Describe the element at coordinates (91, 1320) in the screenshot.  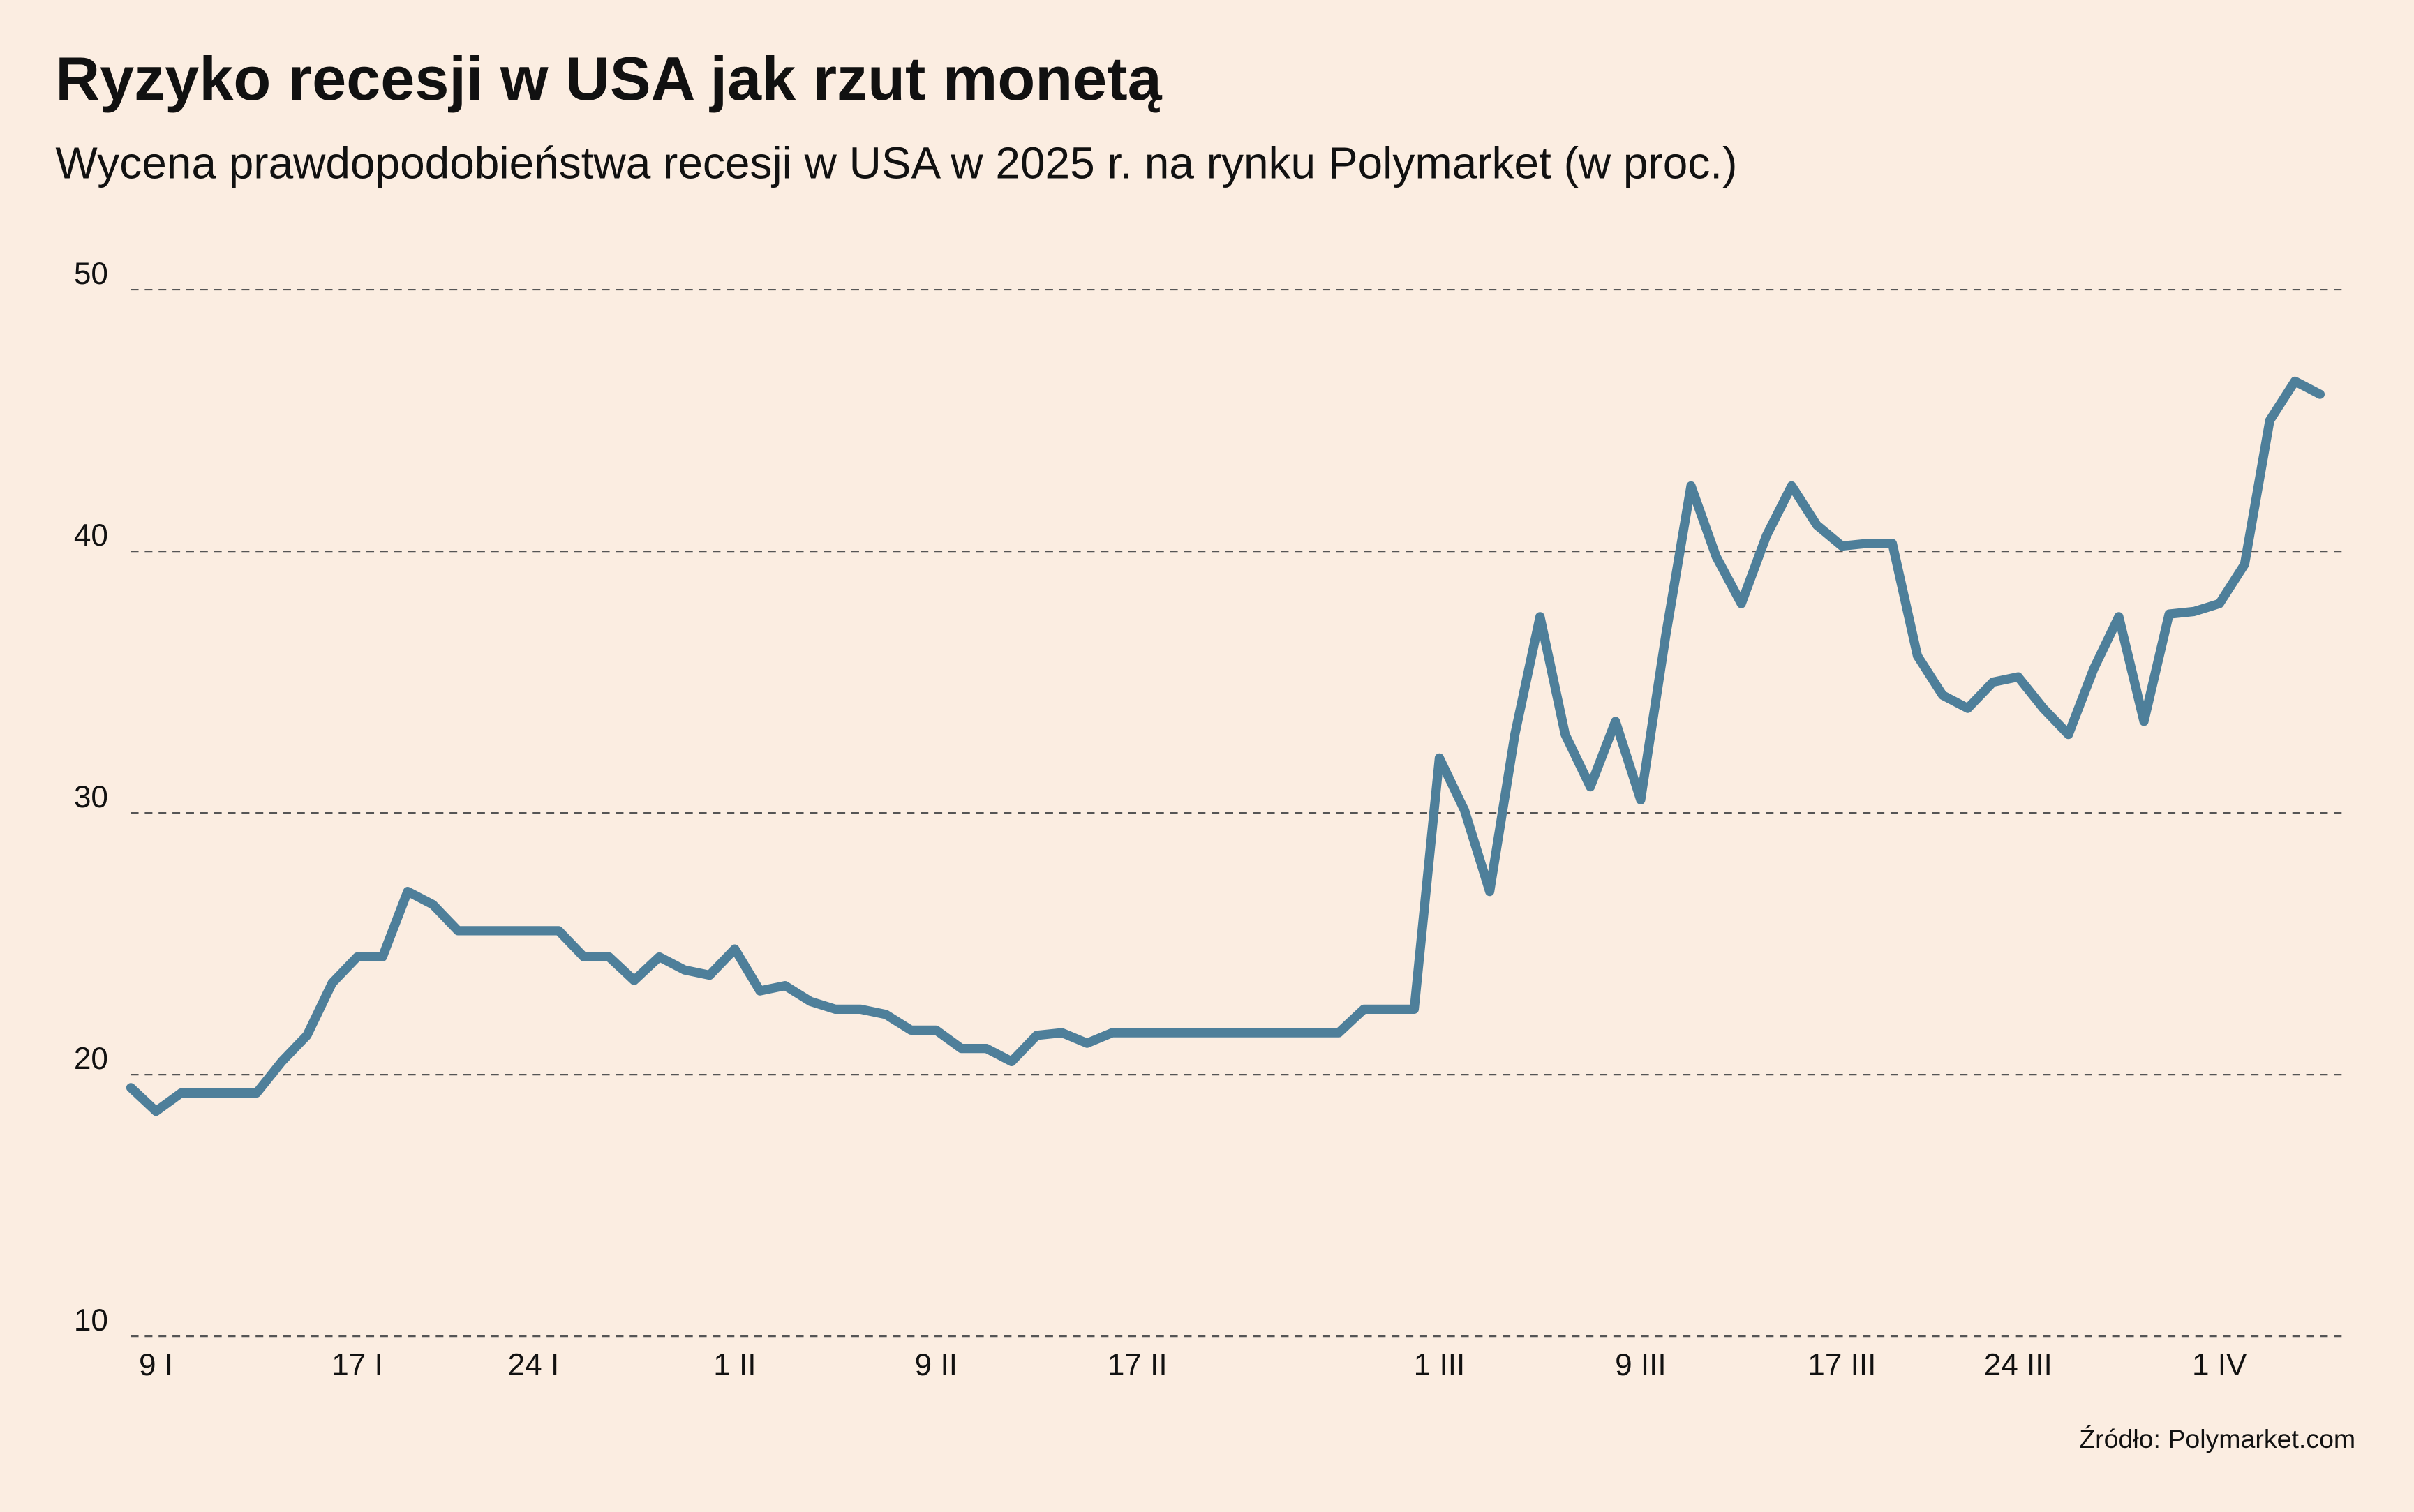
I see `y-tick-label: 10` at that location.